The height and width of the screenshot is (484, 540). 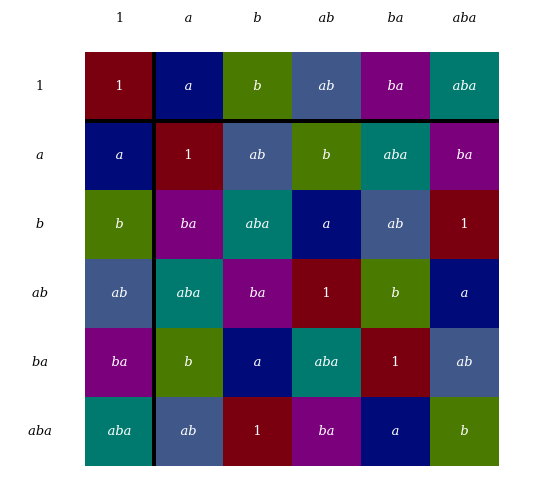 I want to click on column-label-ba: ba, so click(x=395, y=18).